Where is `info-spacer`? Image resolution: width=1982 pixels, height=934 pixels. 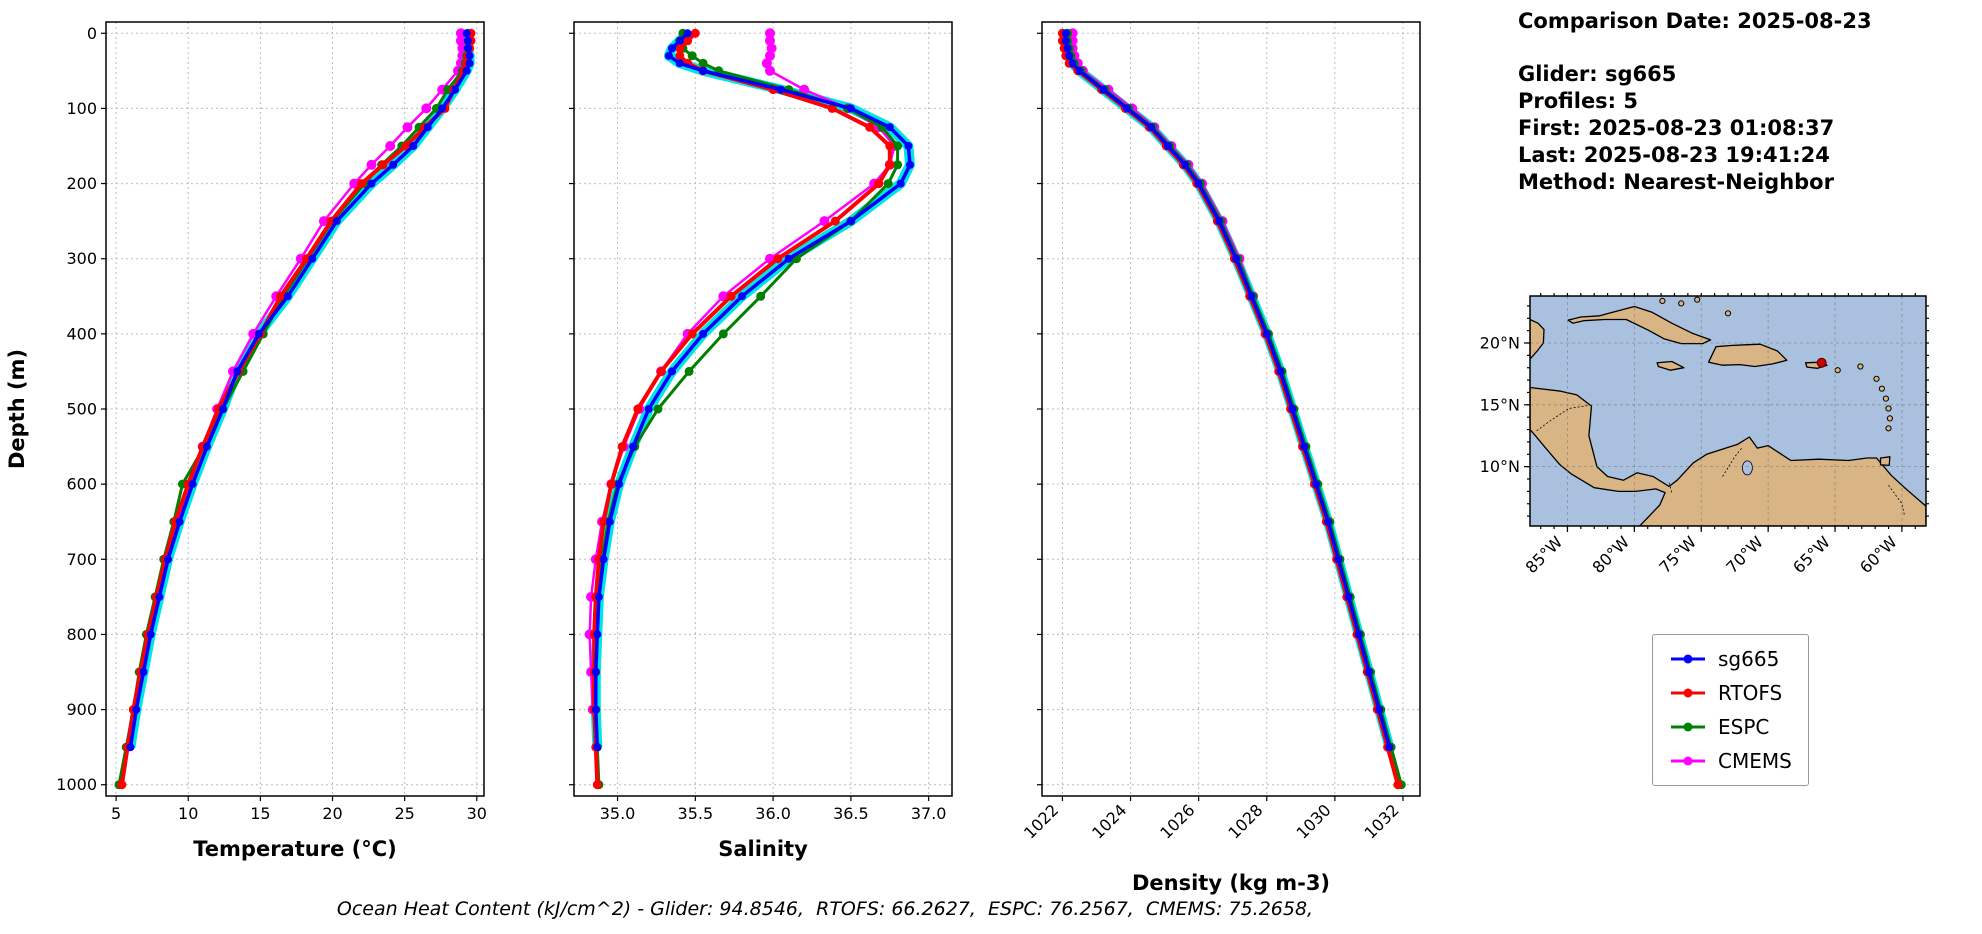
info-spacer is located at coordinates (1695, 48).